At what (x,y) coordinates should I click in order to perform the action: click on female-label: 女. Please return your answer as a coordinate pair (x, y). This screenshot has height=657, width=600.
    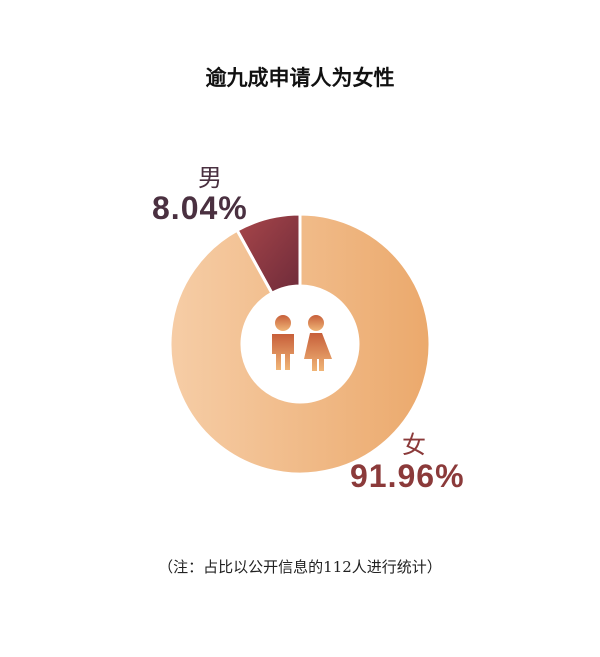
    Looking at the image, I should click on (414, 445).